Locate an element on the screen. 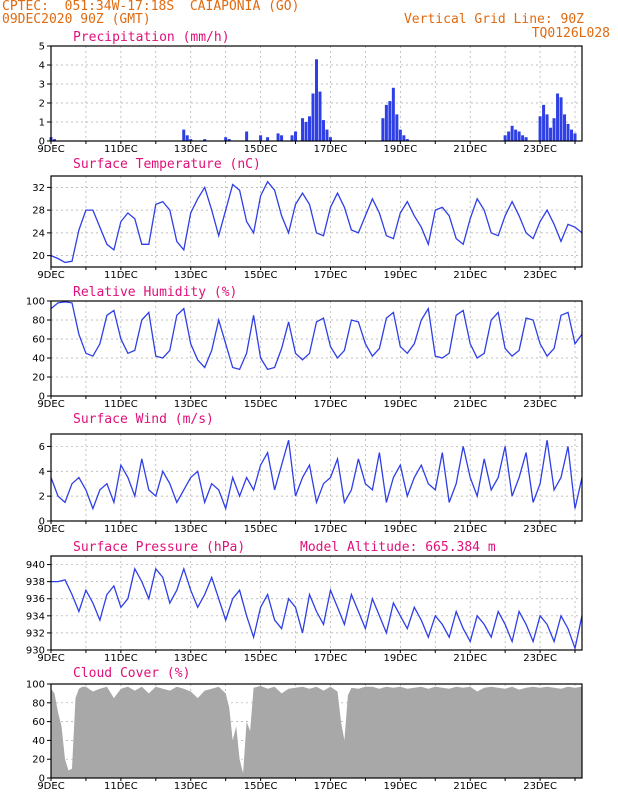  header-title: CPTEC: 051:34W-17:18S CAIAPONIA (GO) is located at coordinates (151, 7).